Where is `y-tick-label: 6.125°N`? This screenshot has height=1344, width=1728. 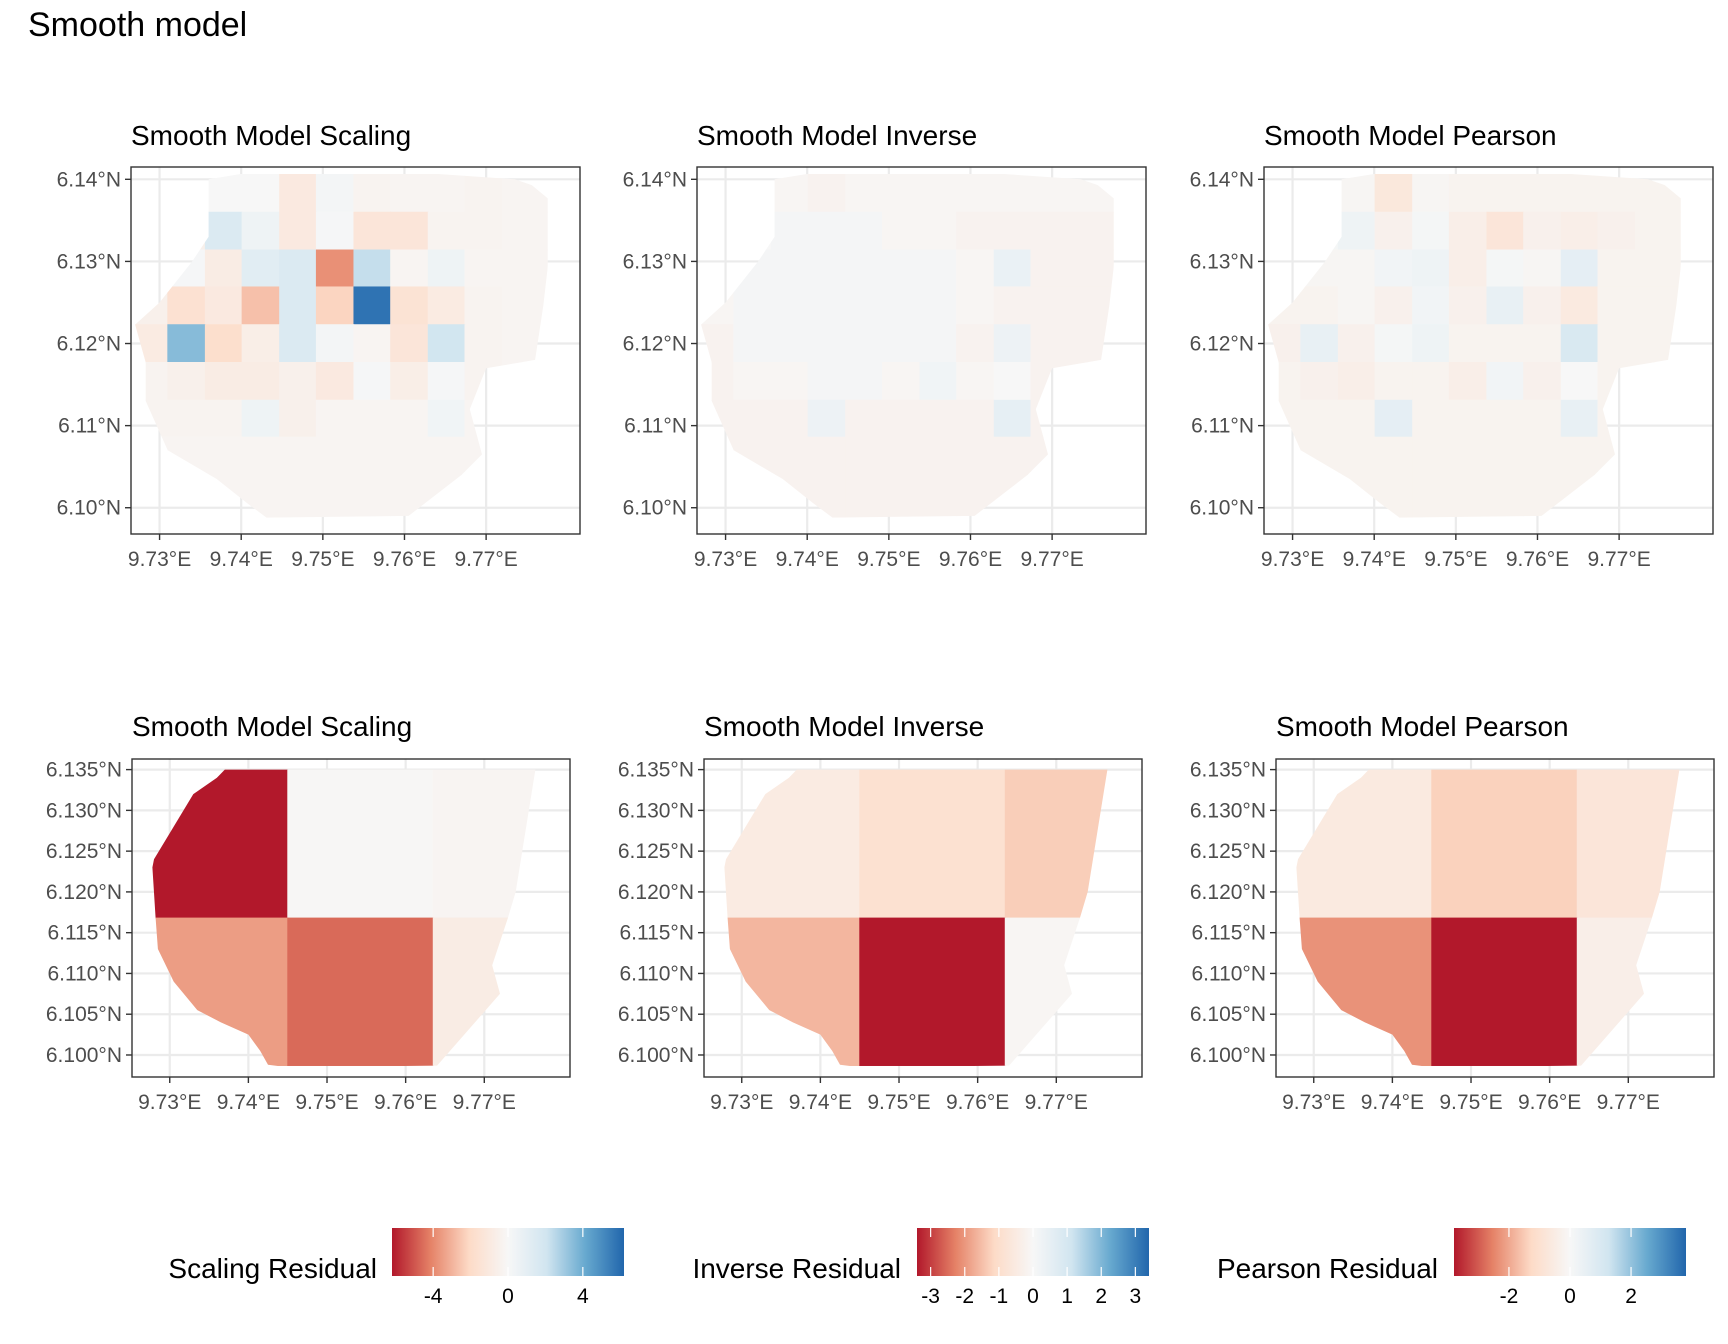 y-tick-label: 6.125°N is located at coordinates (1228, 851).